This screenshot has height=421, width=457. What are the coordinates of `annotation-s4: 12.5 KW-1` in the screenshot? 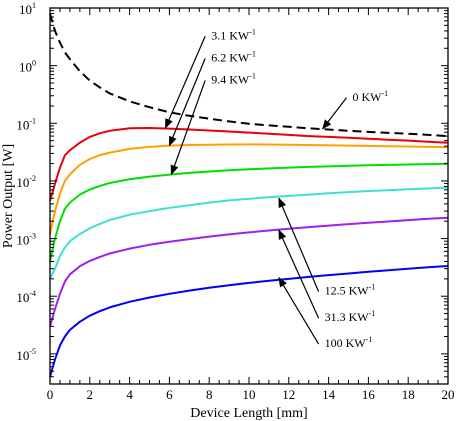 It's located at (327, 247).